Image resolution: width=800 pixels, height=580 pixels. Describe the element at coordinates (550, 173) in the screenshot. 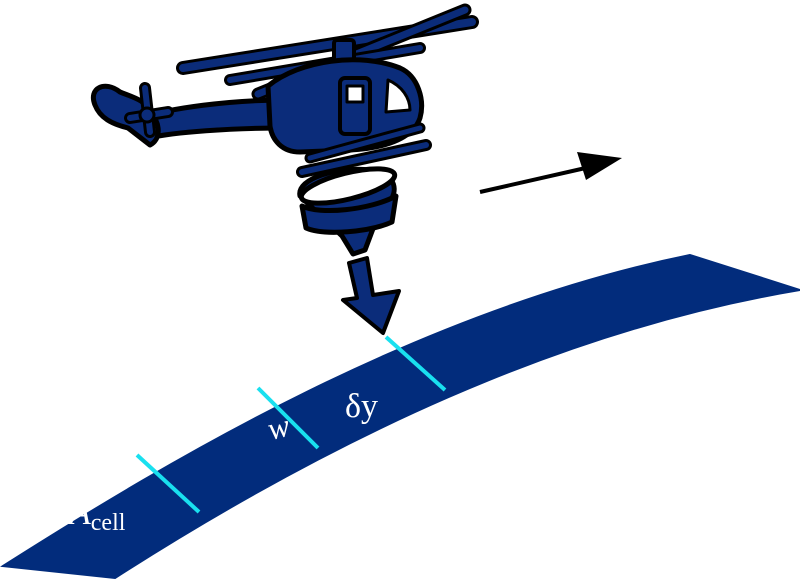

I see `direction-arrow-icon` at that location.